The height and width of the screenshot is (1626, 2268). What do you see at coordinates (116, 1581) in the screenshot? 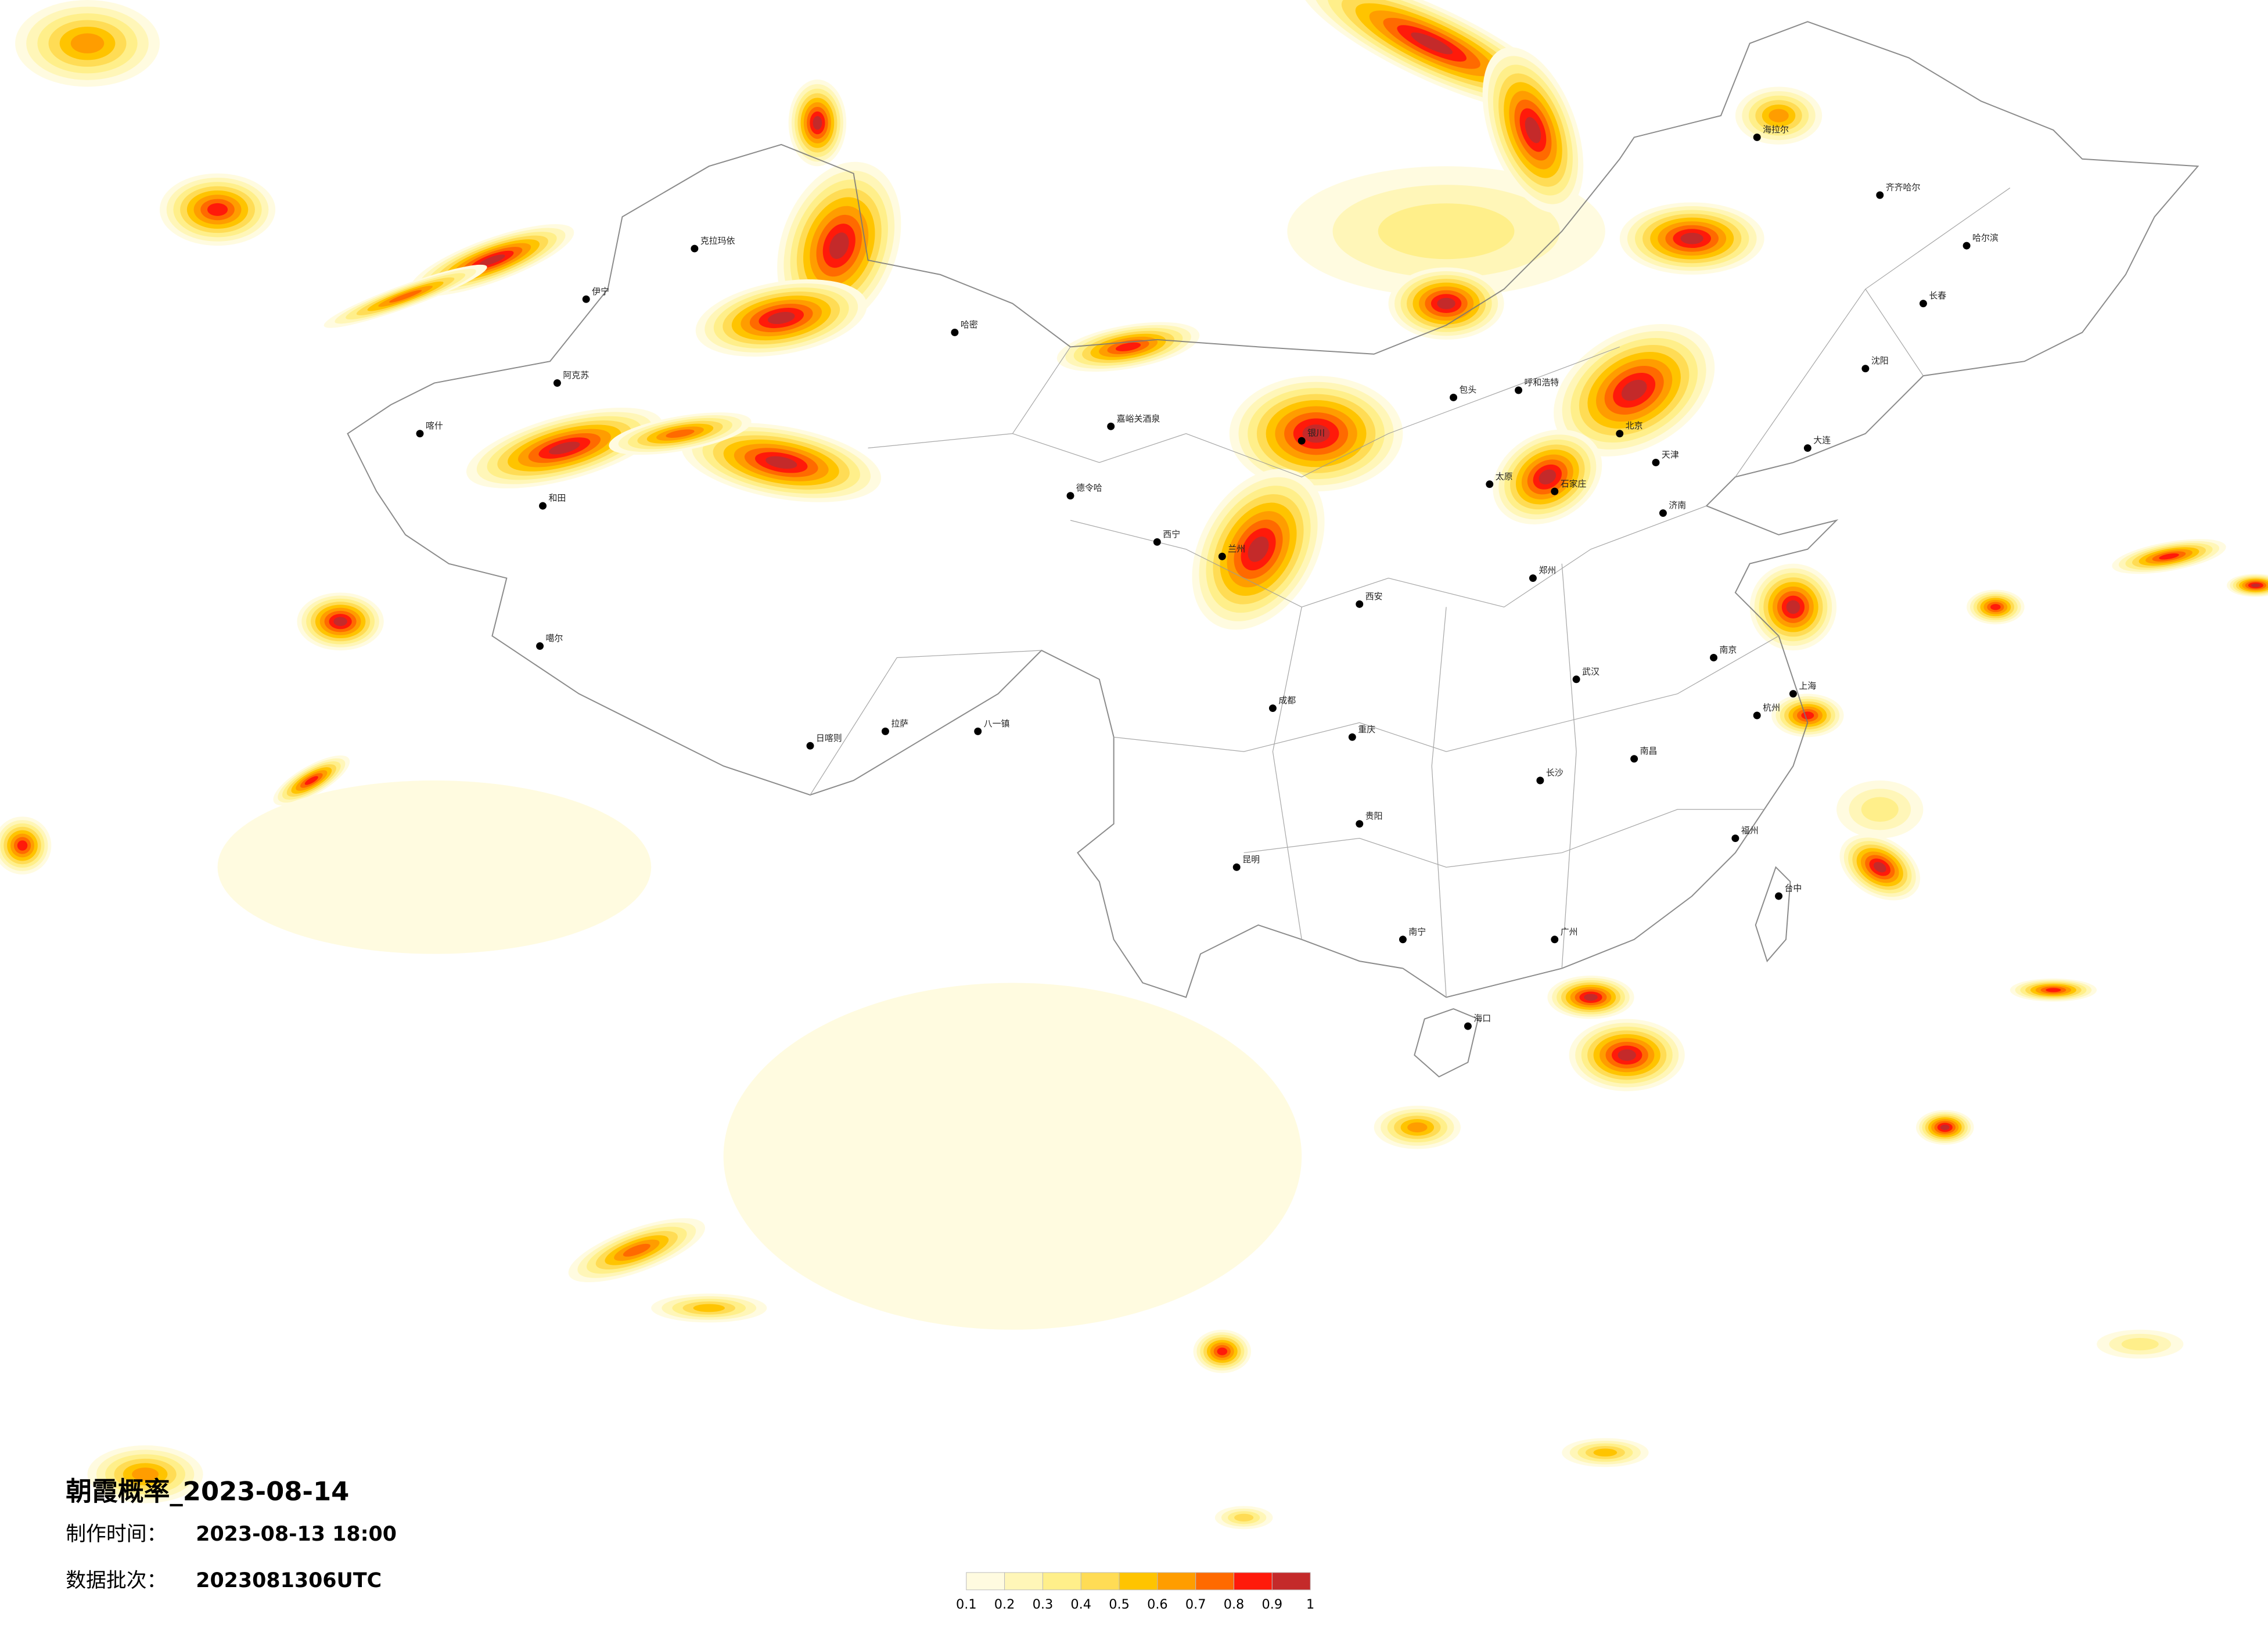
I see `data-batch-label: 数据批次：` at bounding box center [116, 1581].